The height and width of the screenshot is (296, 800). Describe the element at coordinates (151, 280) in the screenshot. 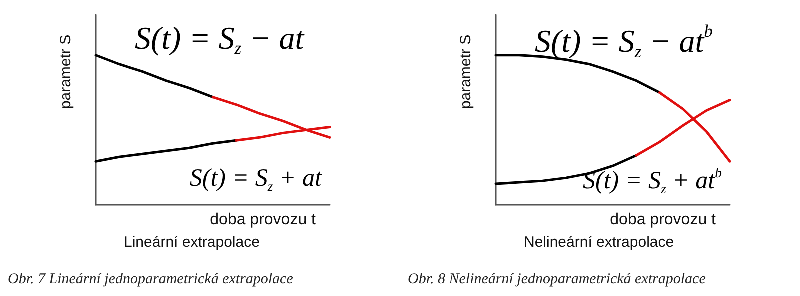

I see `text: Obr. 7 Lineární jednoparametrická extrapolace` at that location.